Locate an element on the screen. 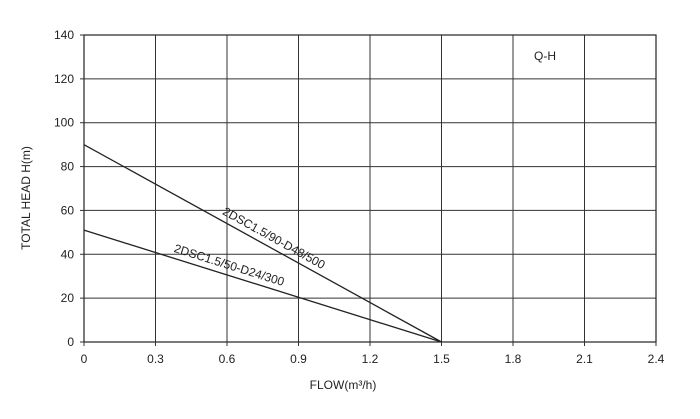 Image resolution: width=700 pixels, height=419 pixels. series-line is located at coordinates (262, 286).